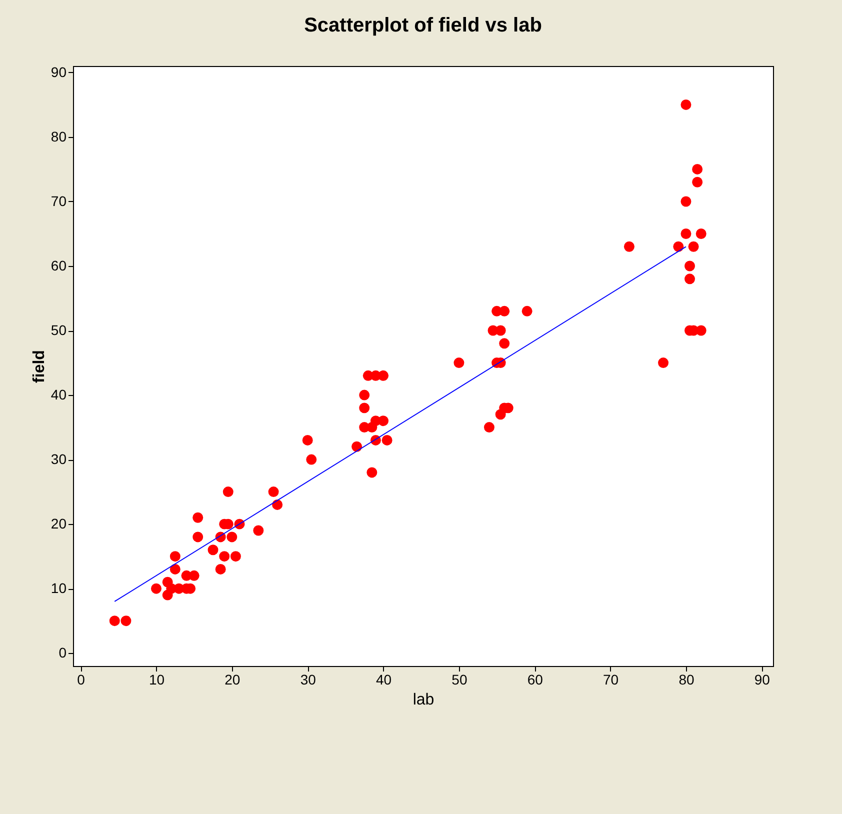  I want to click on y-tick-label: 80, so click(58, 136).